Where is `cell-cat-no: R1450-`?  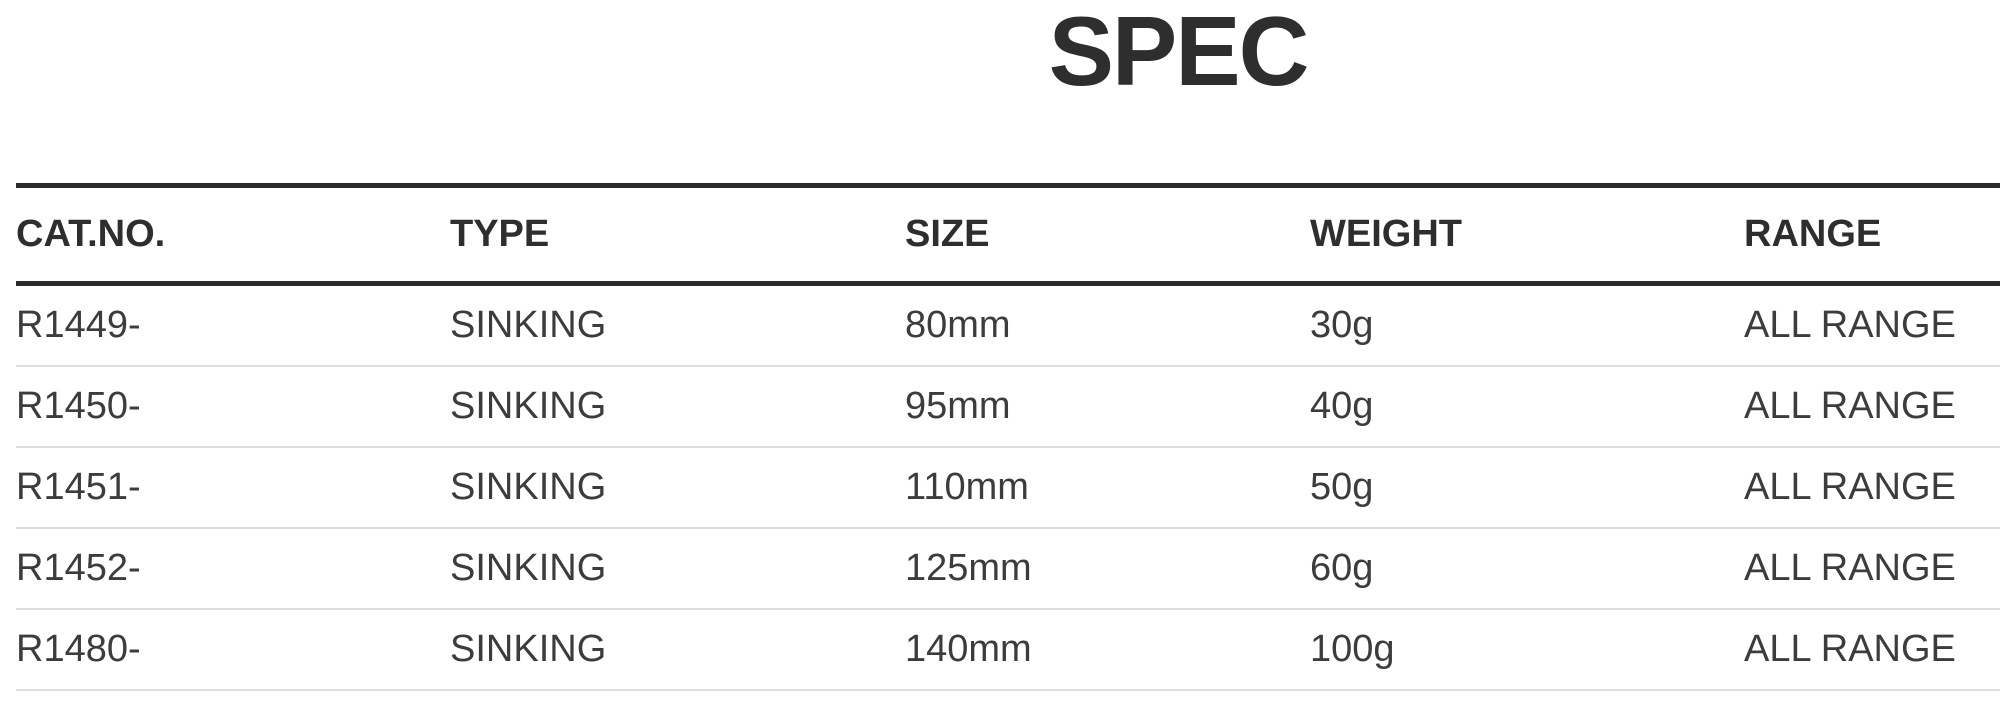 cell-cat-no: R1450- is located at coordinates (78, 406).